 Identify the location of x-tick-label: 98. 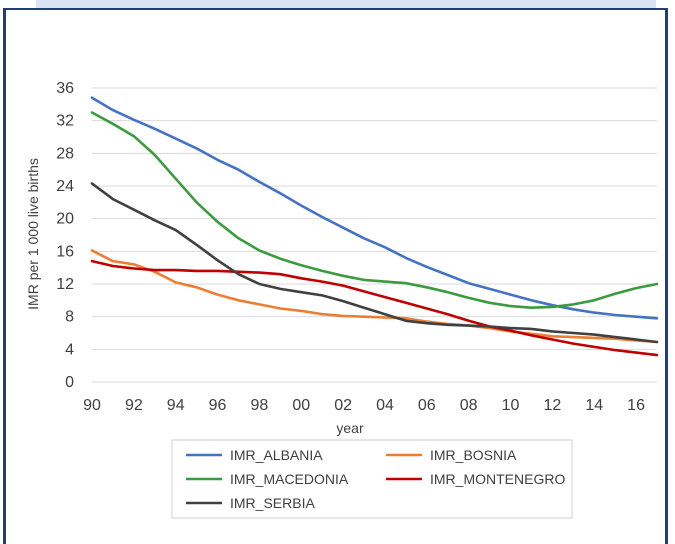
(260, 405).